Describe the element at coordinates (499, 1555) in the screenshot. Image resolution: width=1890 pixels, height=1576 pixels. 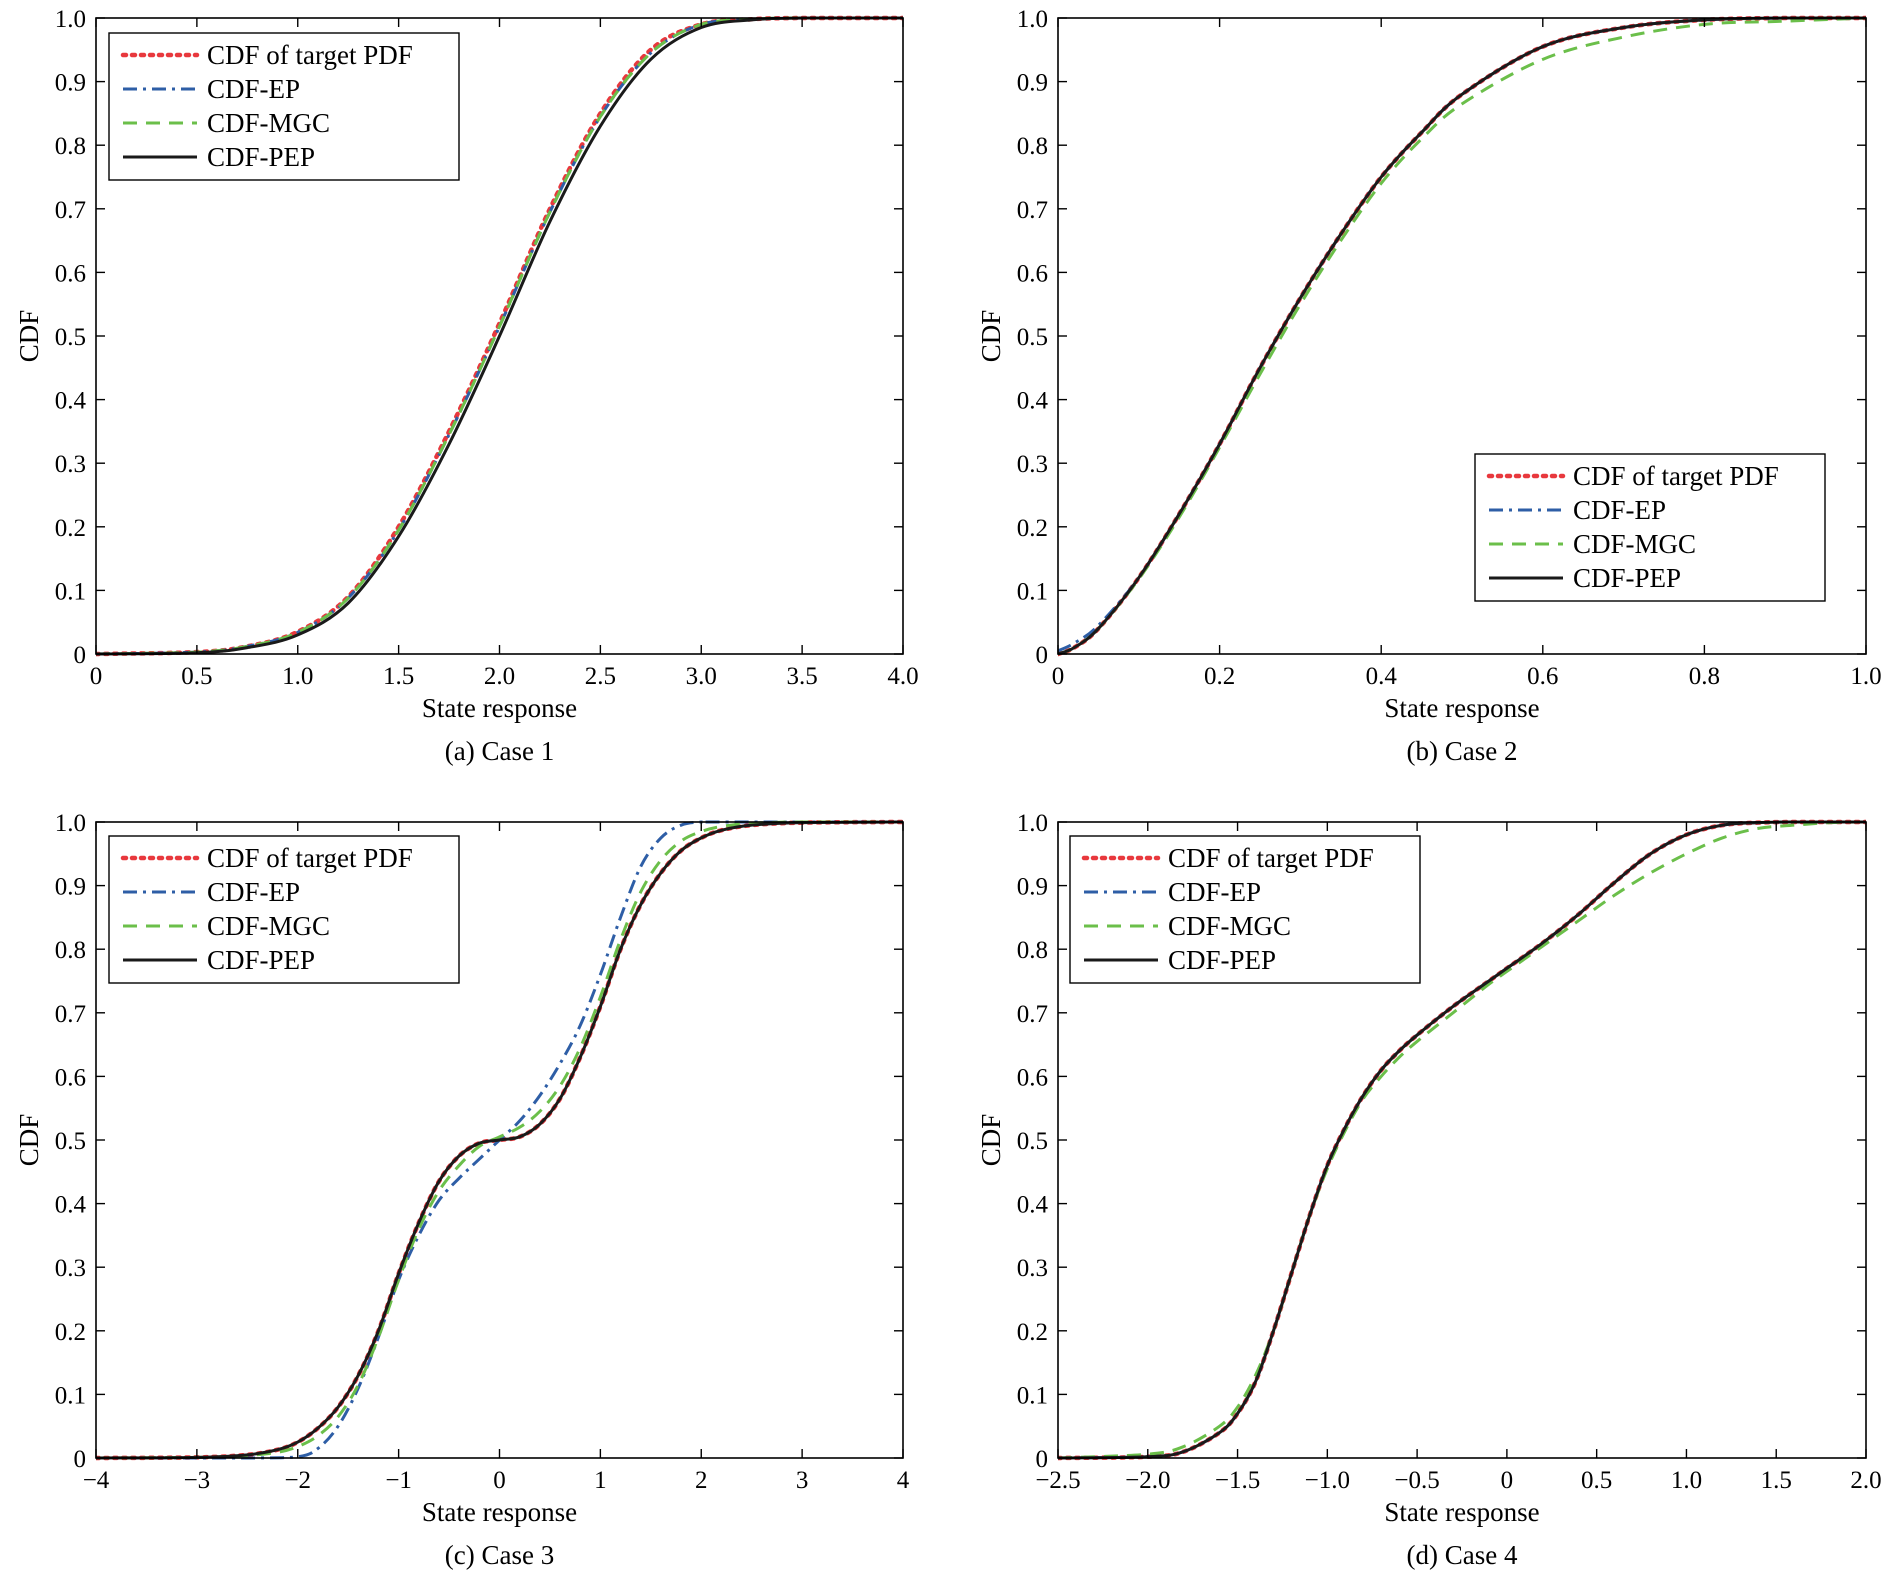
I see `panel-caption: (c) Case 3` at that location.